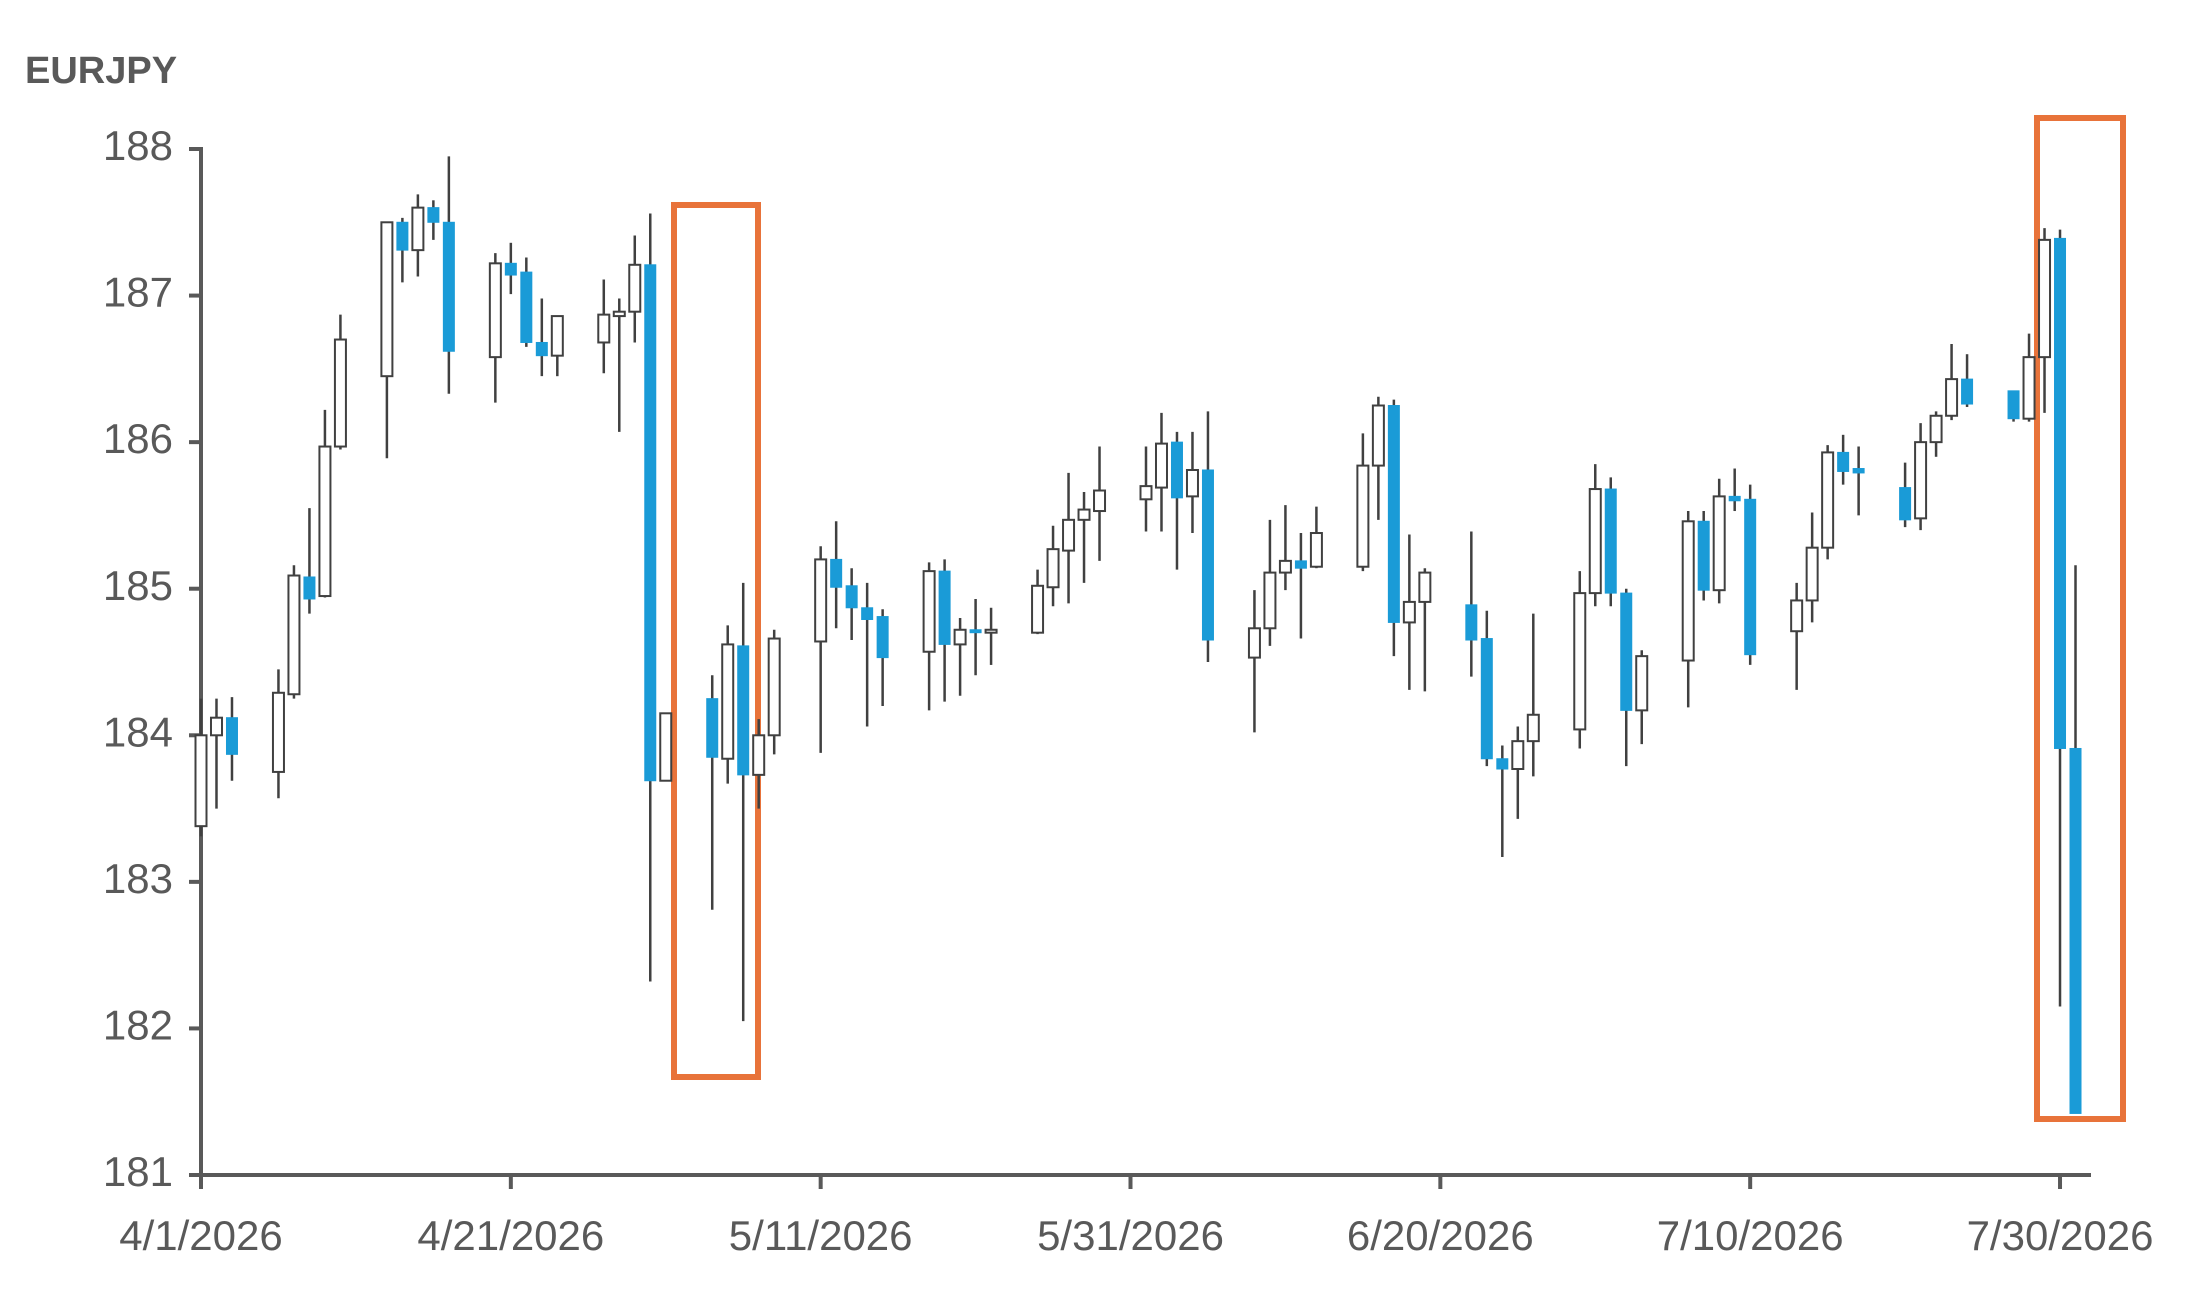 Image resolution: width=2191 pixels, height=1312 pixels. I want to click on y-tick-label: 183, so click(138, 878).